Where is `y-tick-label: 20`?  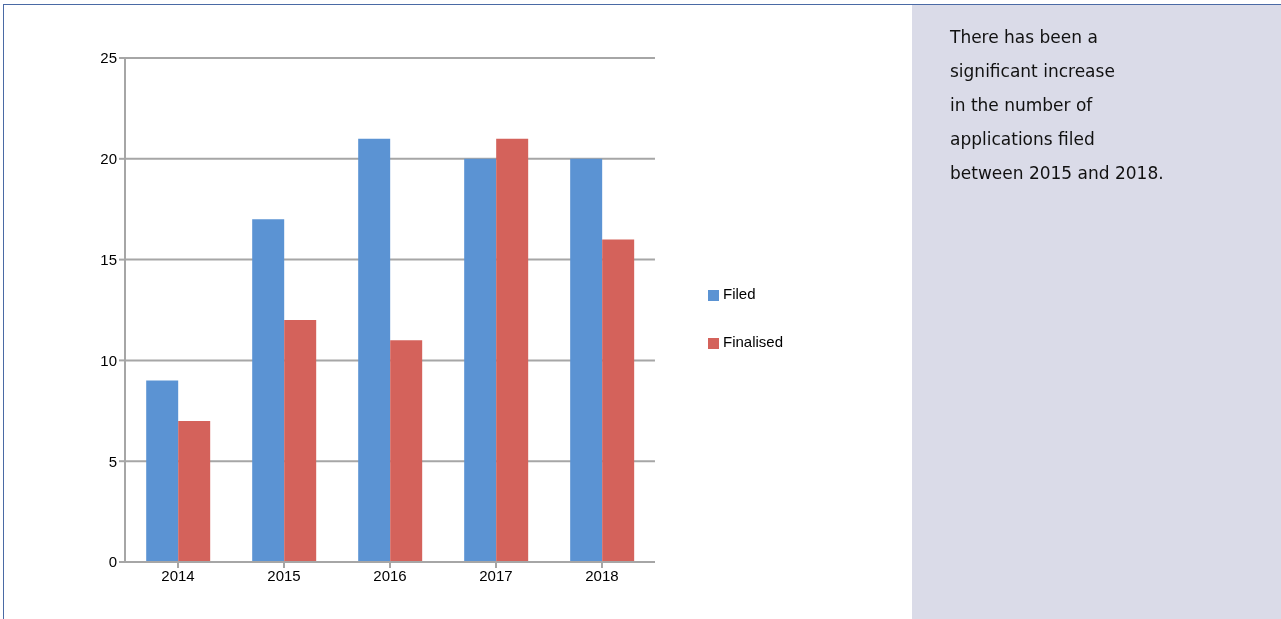 y-tick-label: 20 is located at coordinates (108, 159).